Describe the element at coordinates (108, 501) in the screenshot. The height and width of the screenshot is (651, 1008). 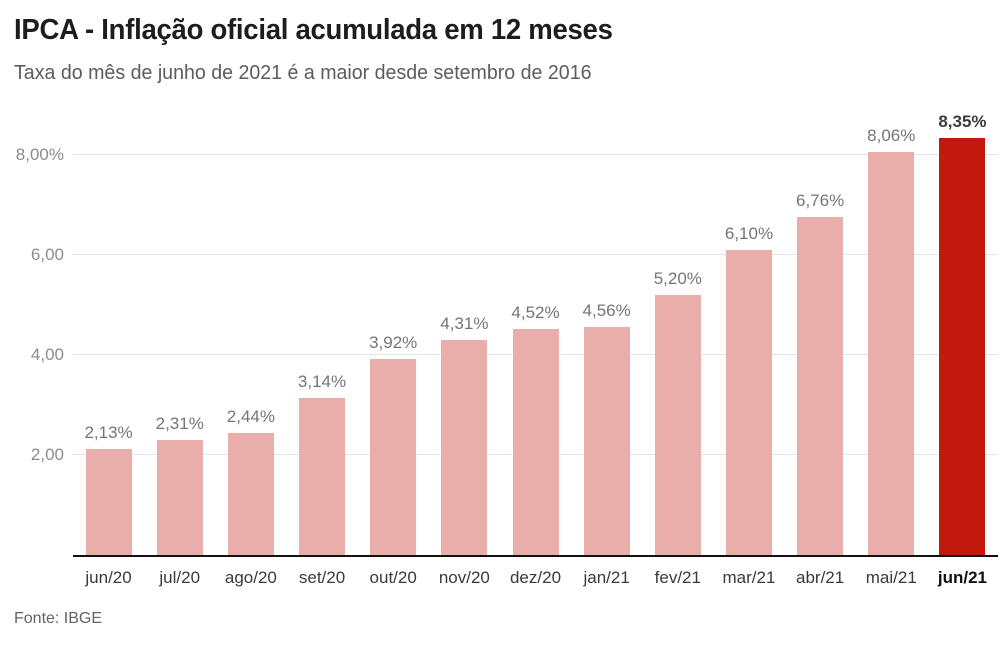
I see `bar-jun/20` at that location.